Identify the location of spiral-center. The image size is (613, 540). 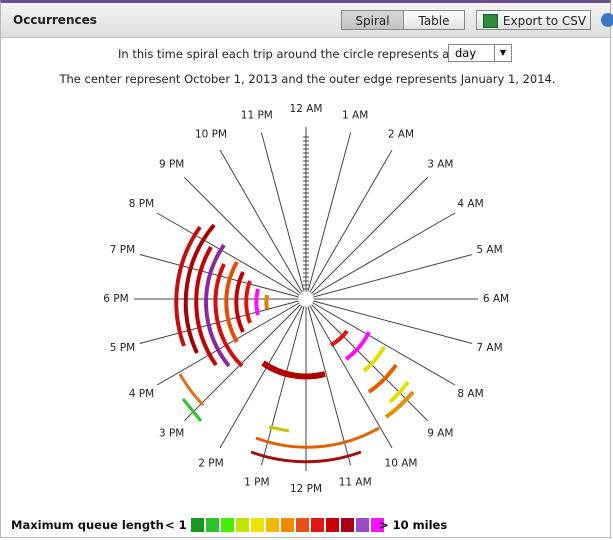
(306, 299).